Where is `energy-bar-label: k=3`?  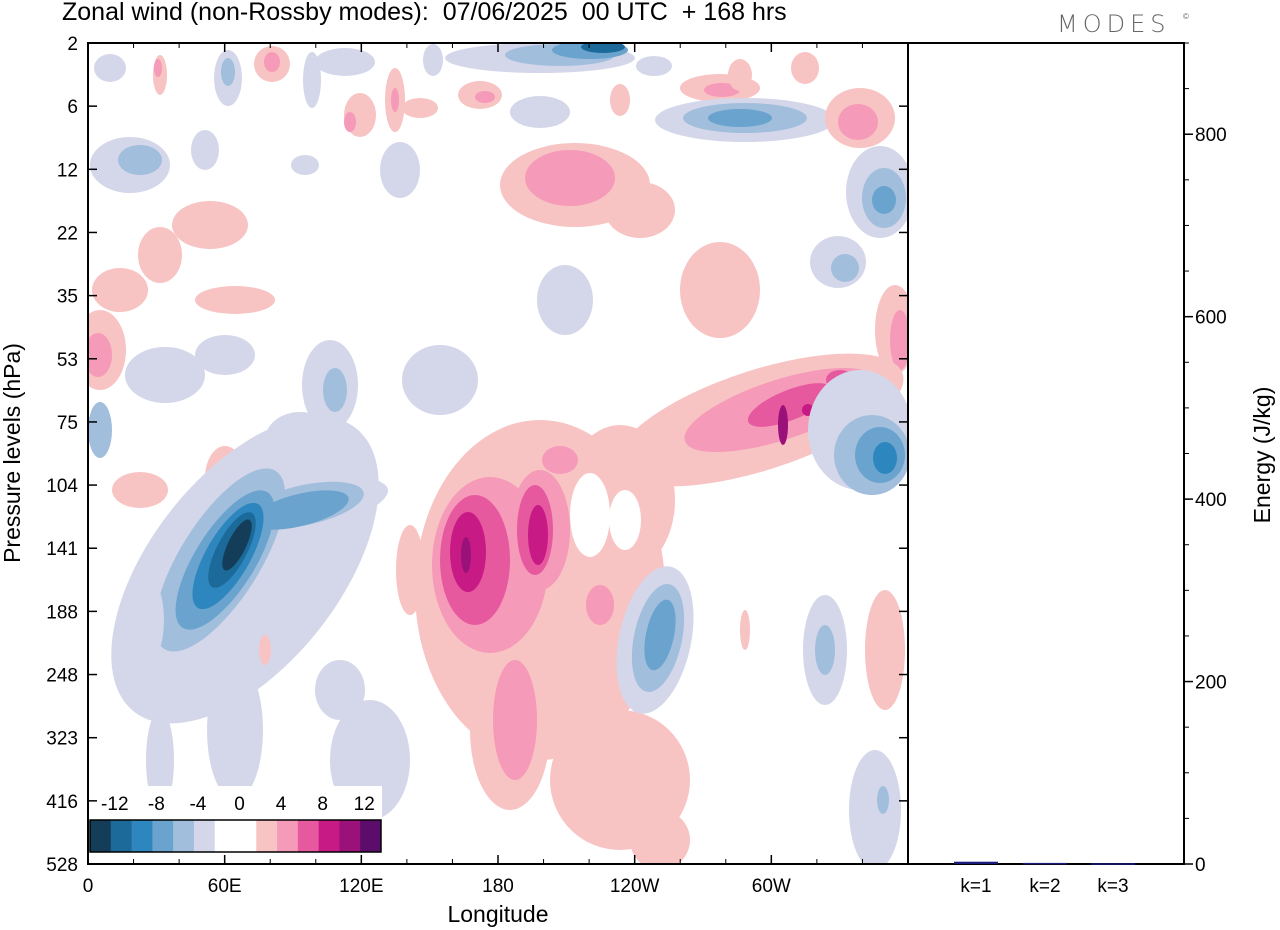
energy-bar-label: k=3 is located at coordinates (1112, 886).